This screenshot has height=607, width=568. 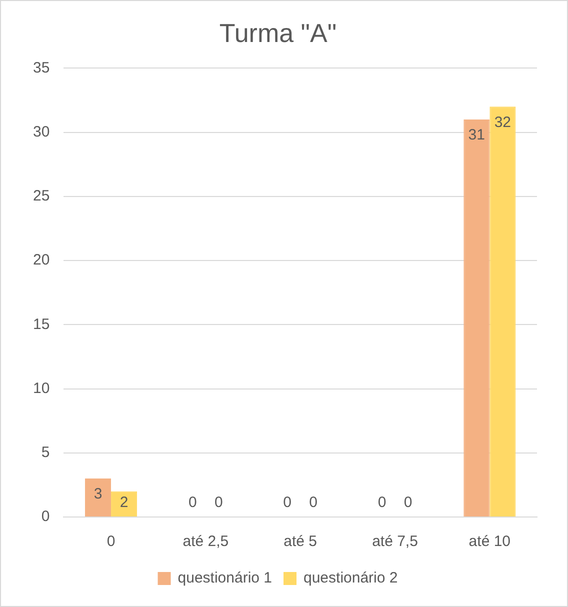 I want to click on x-tick-label: até 5, so click(x=301, y=541).